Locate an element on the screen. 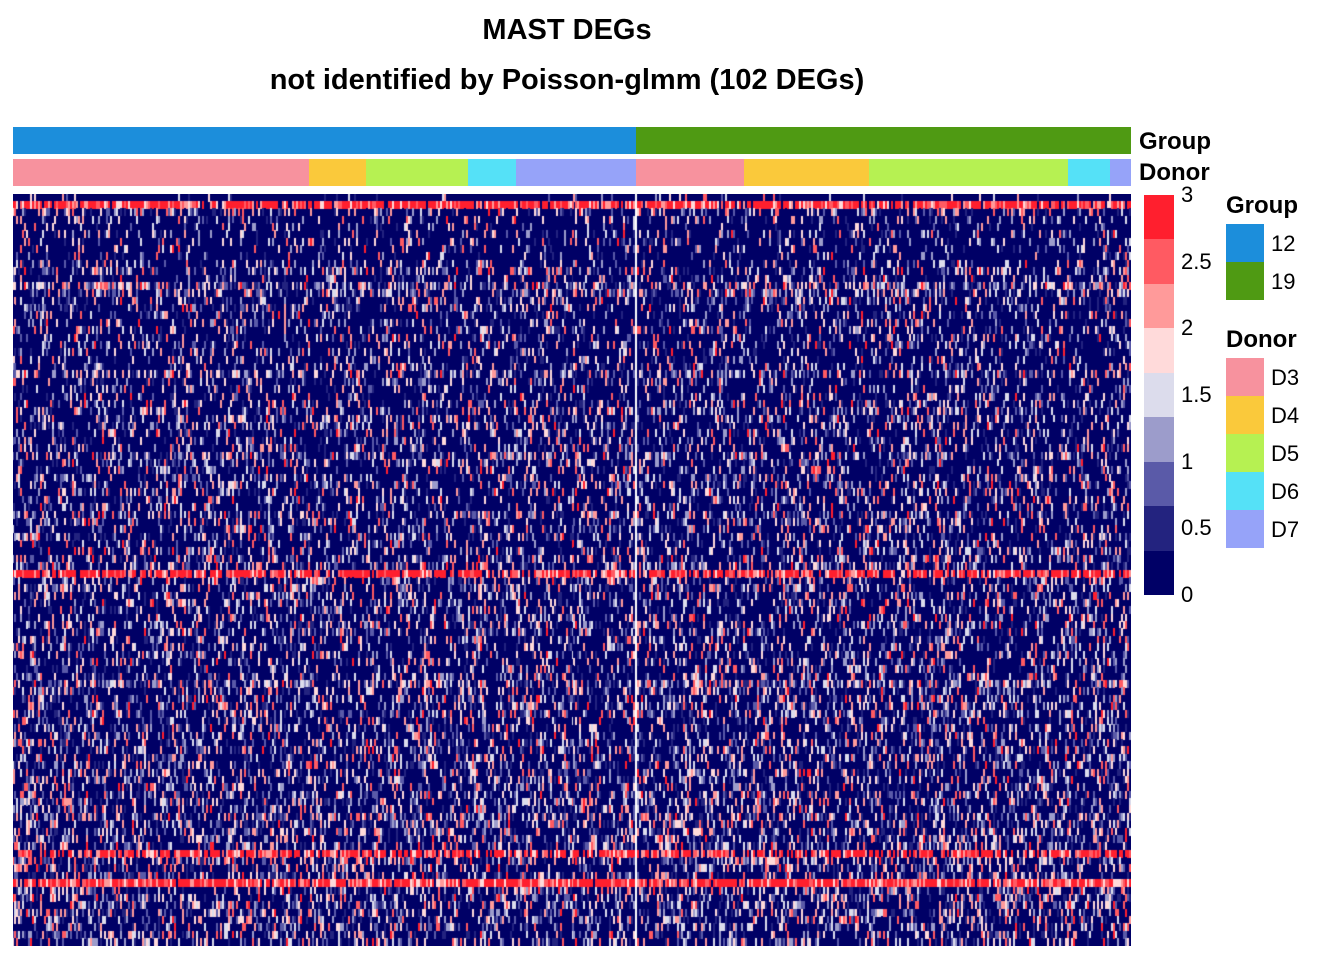 The height and width of the screenshot is (960, 1344). donor-legend-label: D3 is located at coordinates (1285, 377).